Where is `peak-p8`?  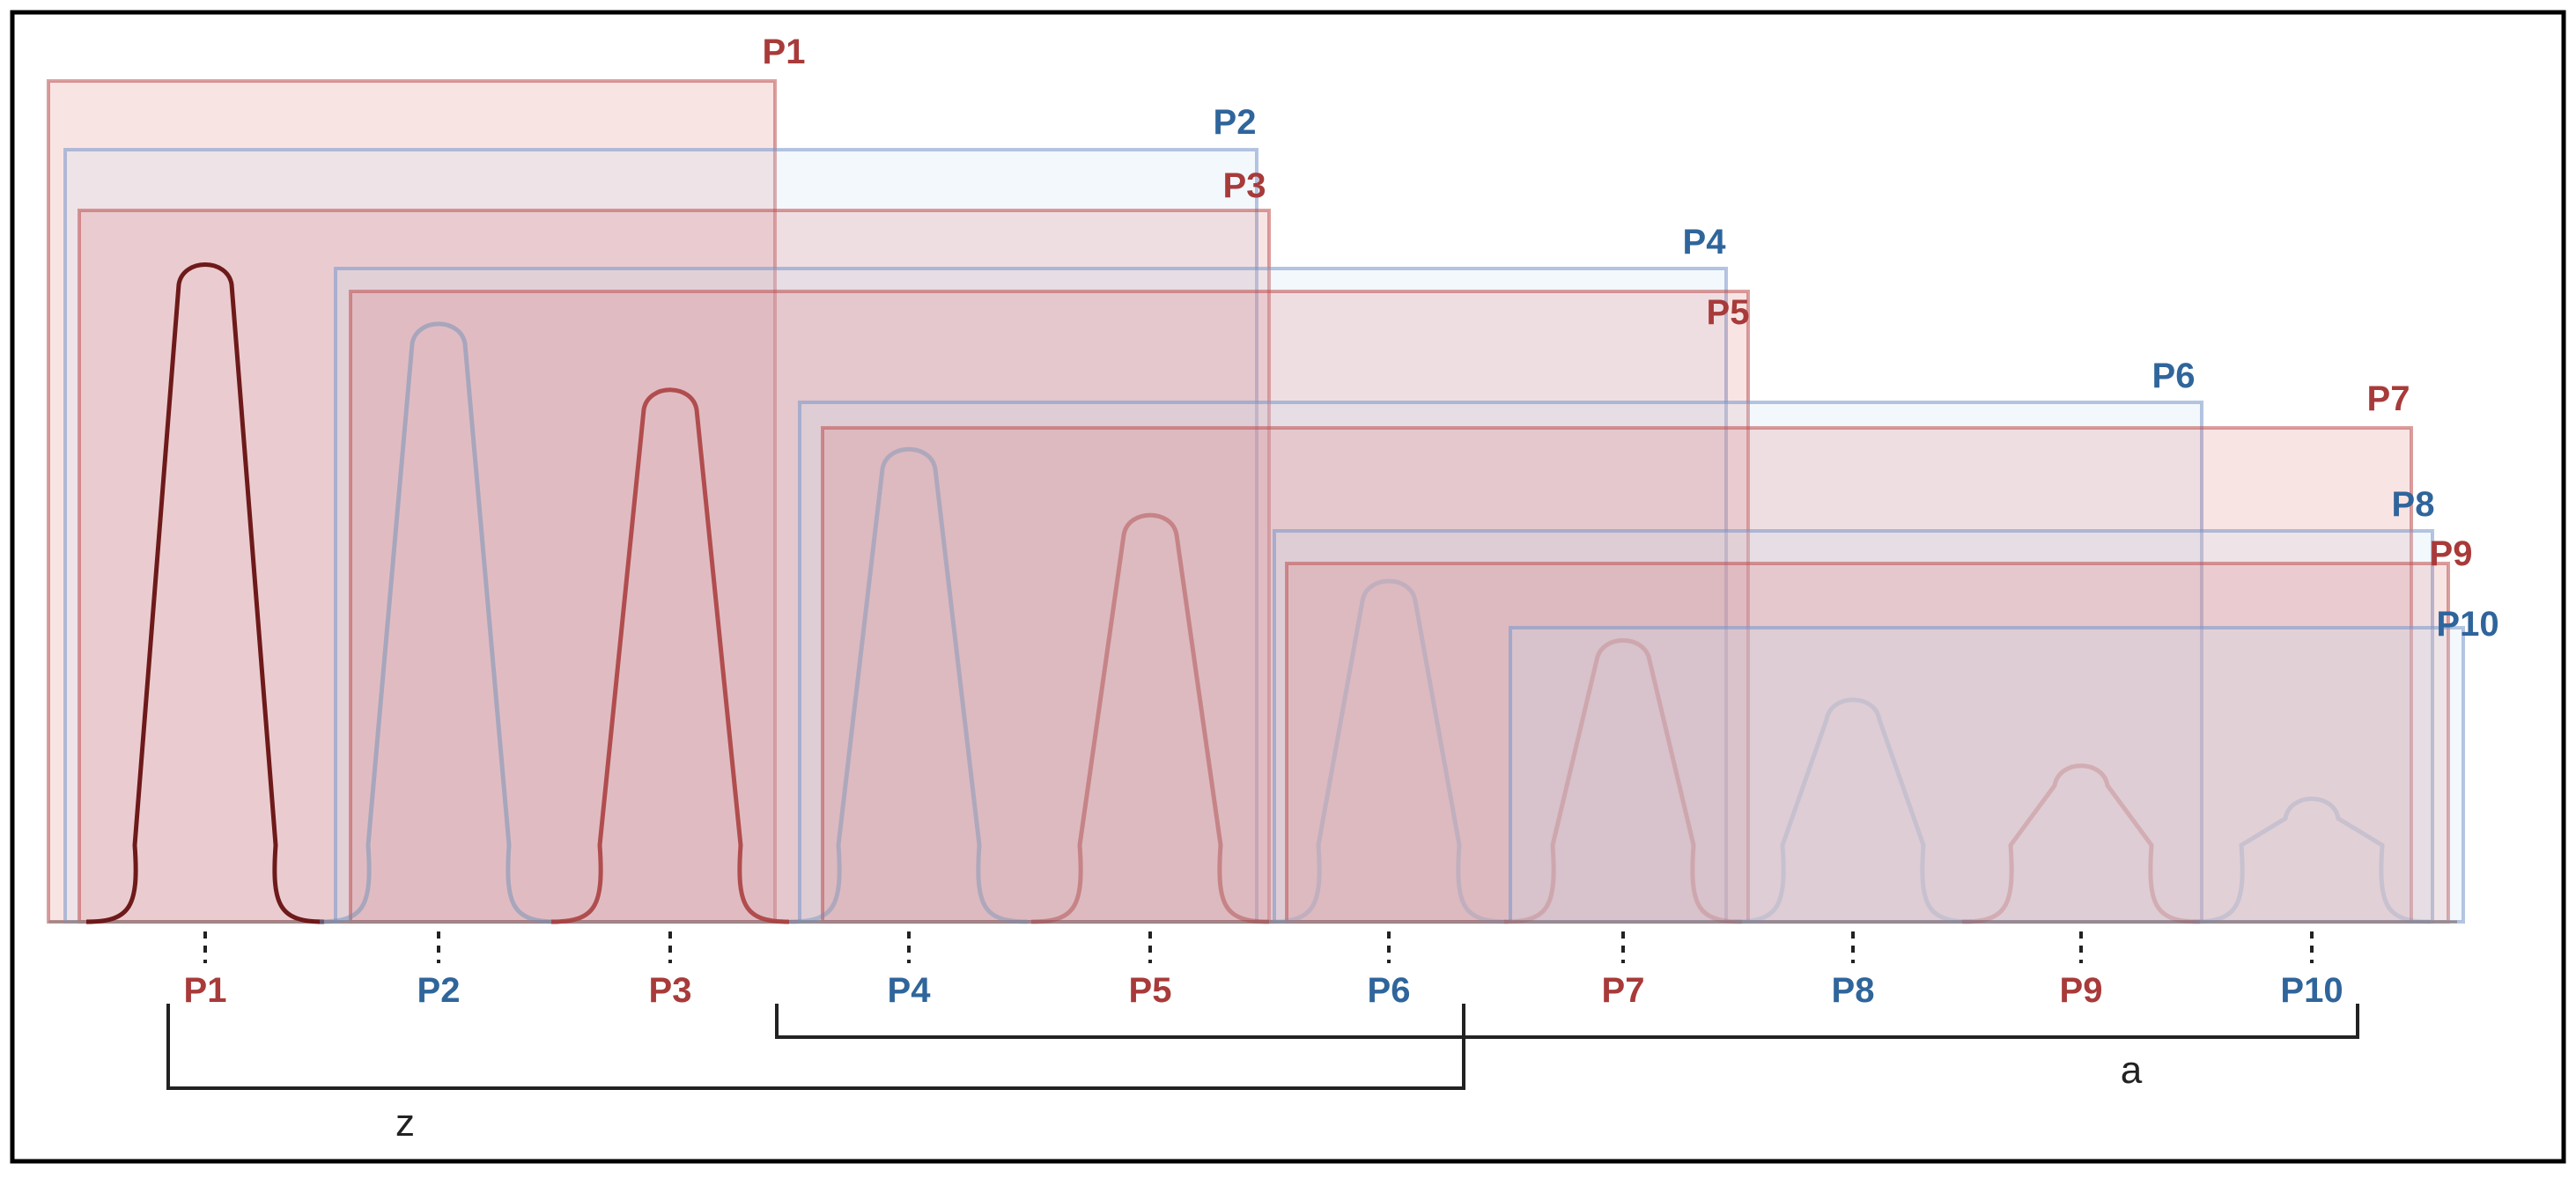 peak-p8 is located at coordinates (1853, 810).